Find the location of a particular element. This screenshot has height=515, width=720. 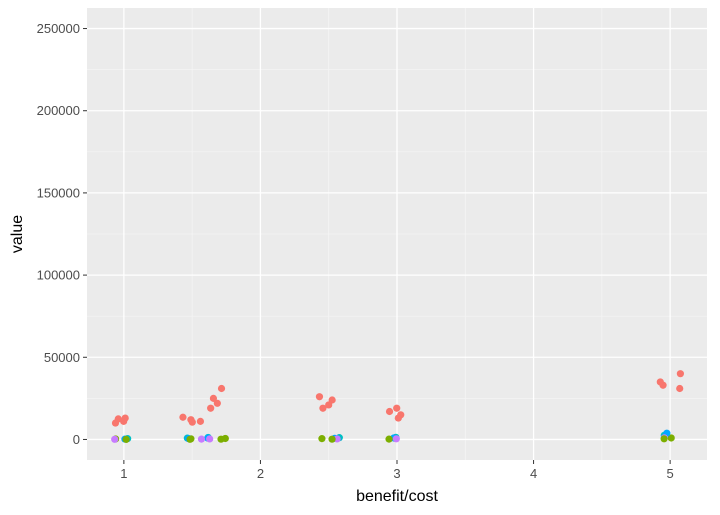

y-tick-label: 50000 is located at coordinates (62, 357).